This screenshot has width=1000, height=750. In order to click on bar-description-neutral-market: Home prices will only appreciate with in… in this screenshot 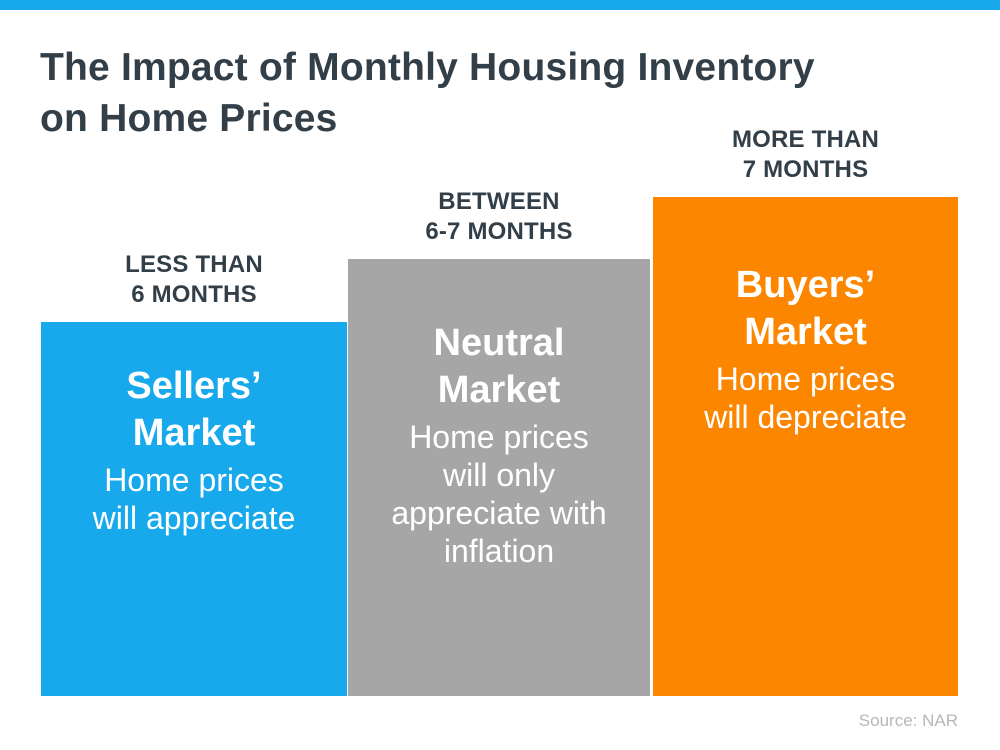, I will do `click(499, 494)`.